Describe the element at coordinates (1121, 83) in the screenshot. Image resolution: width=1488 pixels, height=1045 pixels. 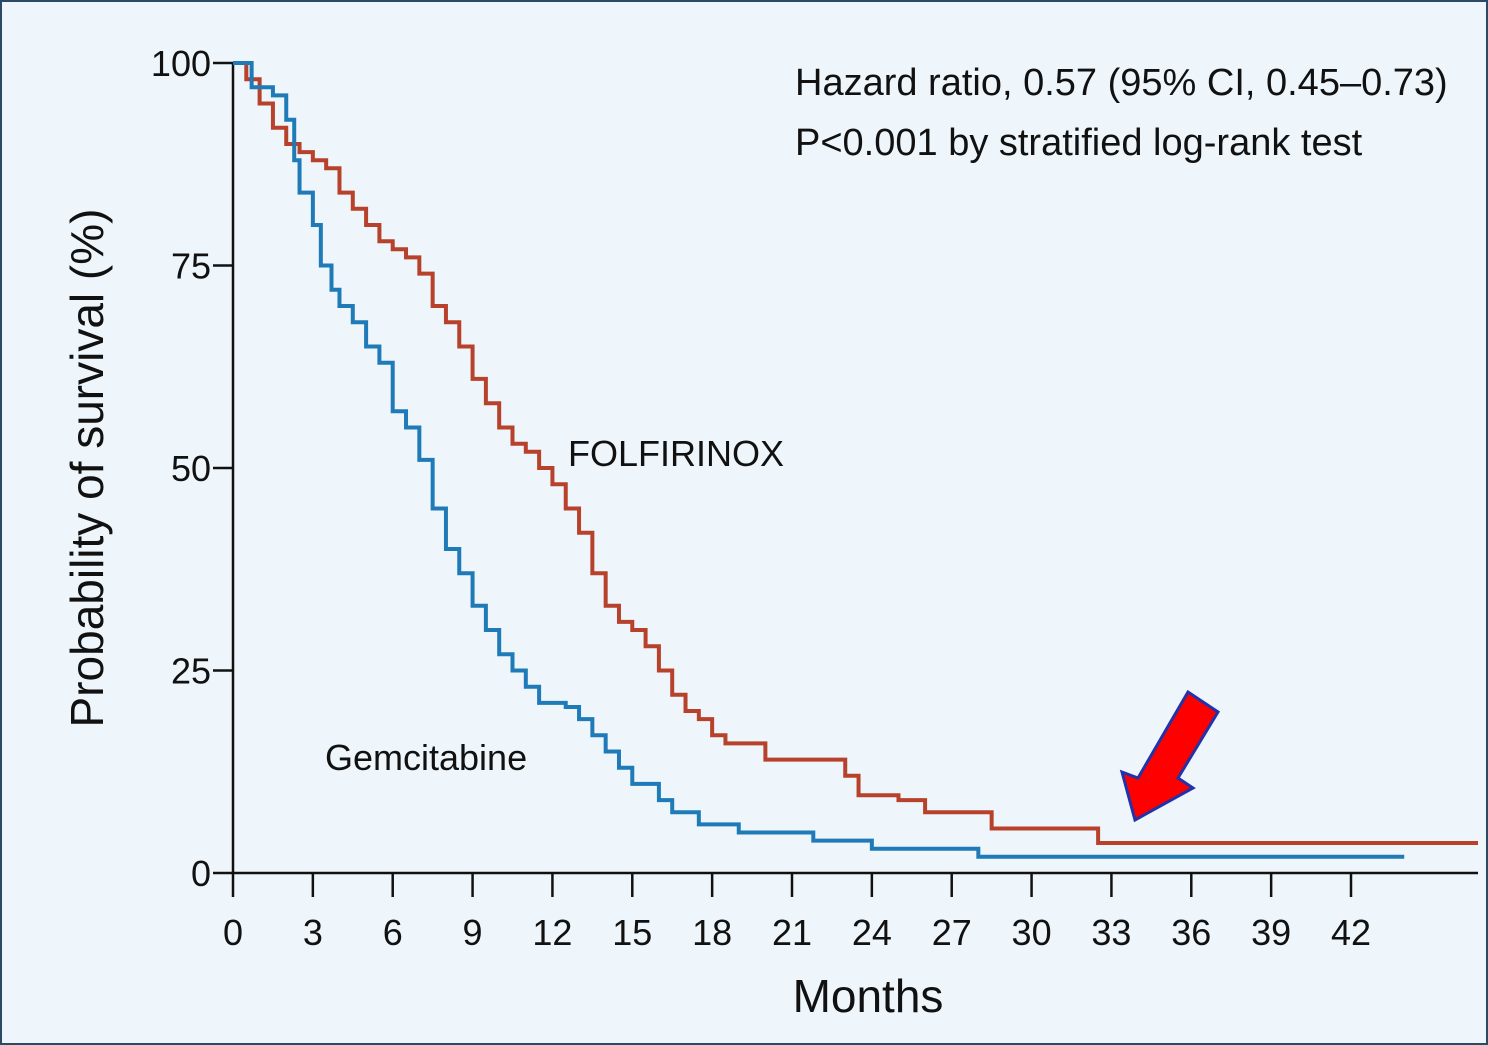
I see `annotation: Hazard ratio, 0.57 (95% CI, 0.45–0.73)` at that location.